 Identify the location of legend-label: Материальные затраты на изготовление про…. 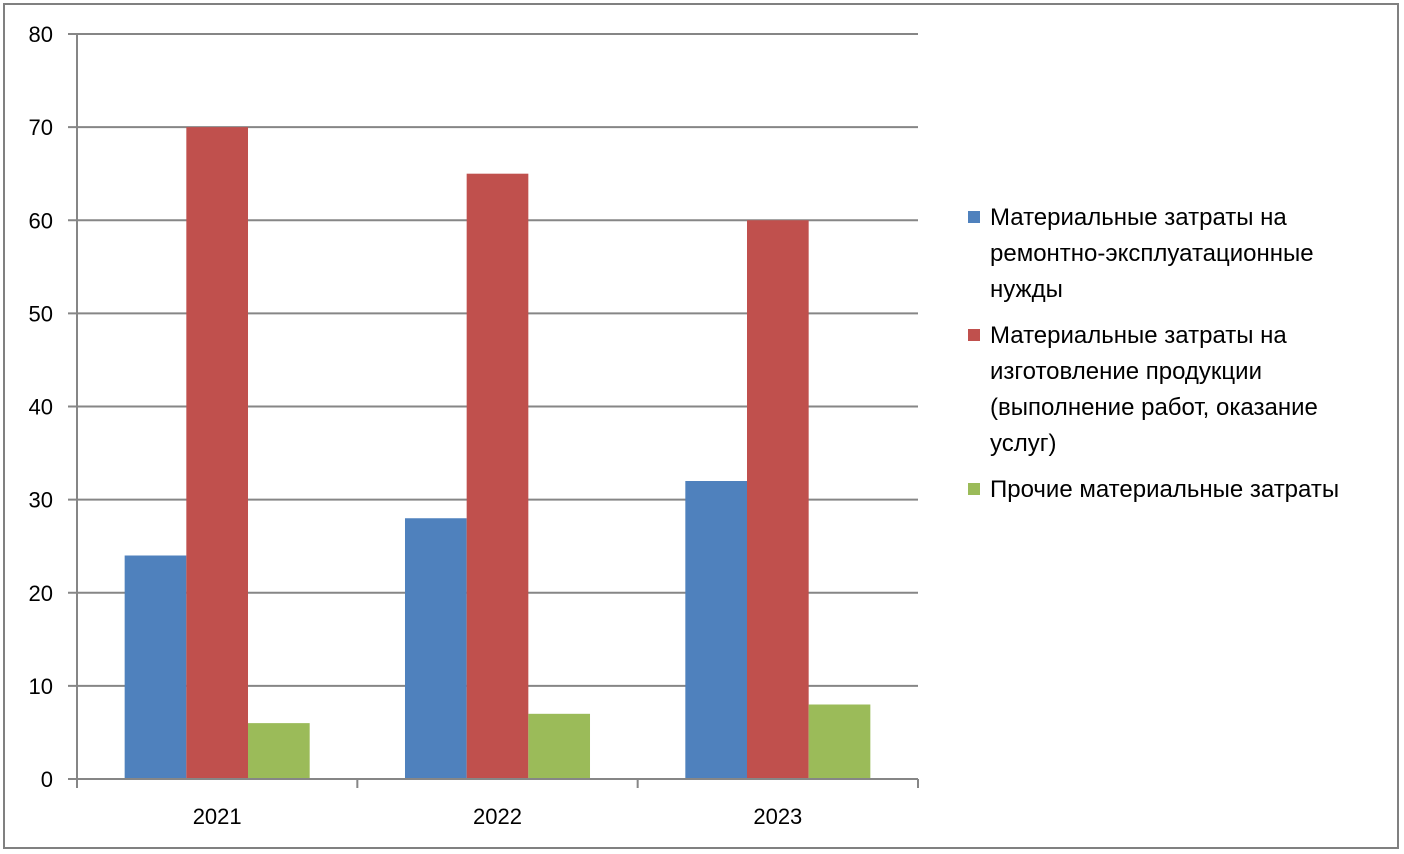
(1154, 389).